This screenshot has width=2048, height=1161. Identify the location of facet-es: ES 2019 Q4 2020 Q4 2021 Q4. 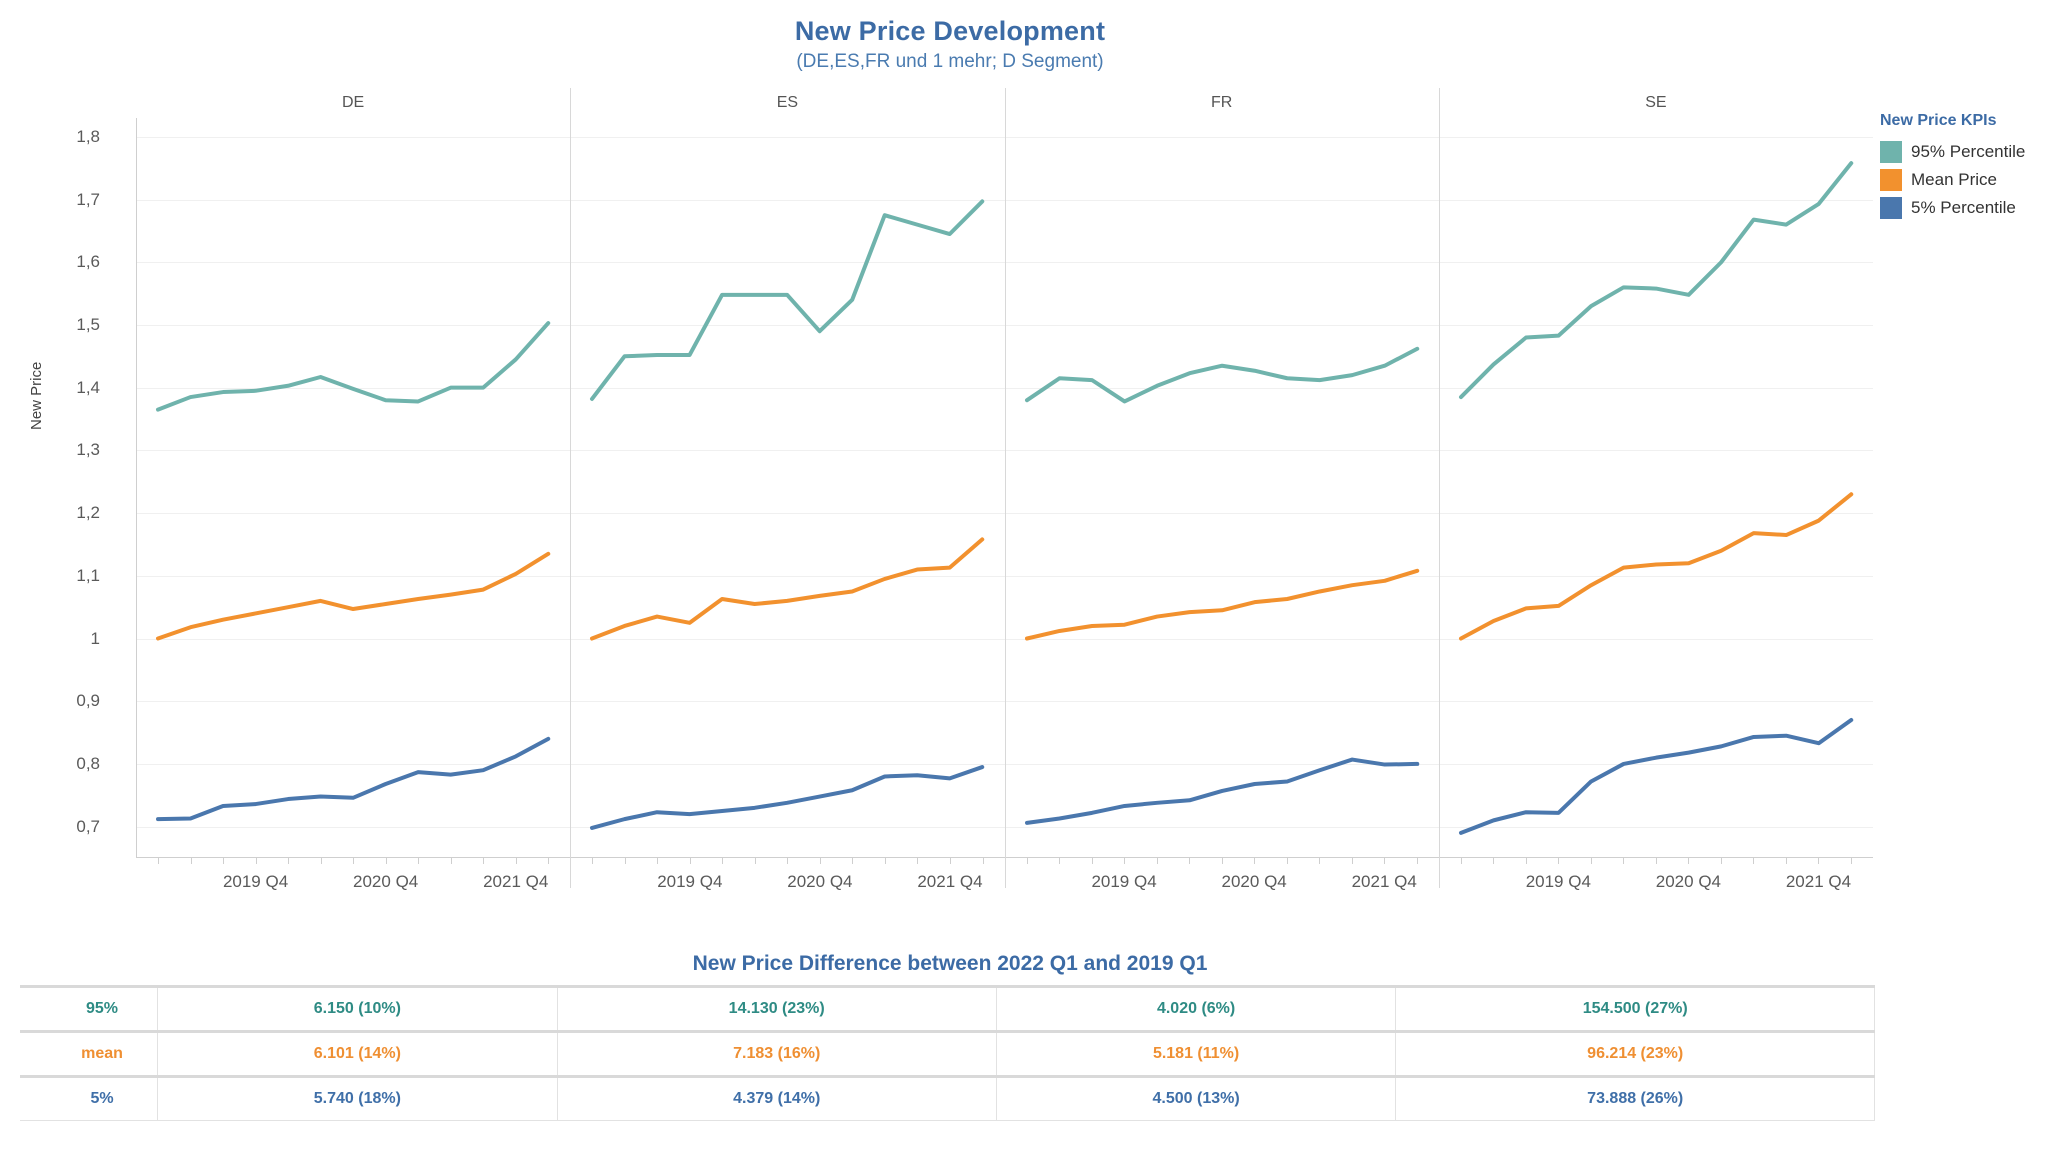
(787, 489).